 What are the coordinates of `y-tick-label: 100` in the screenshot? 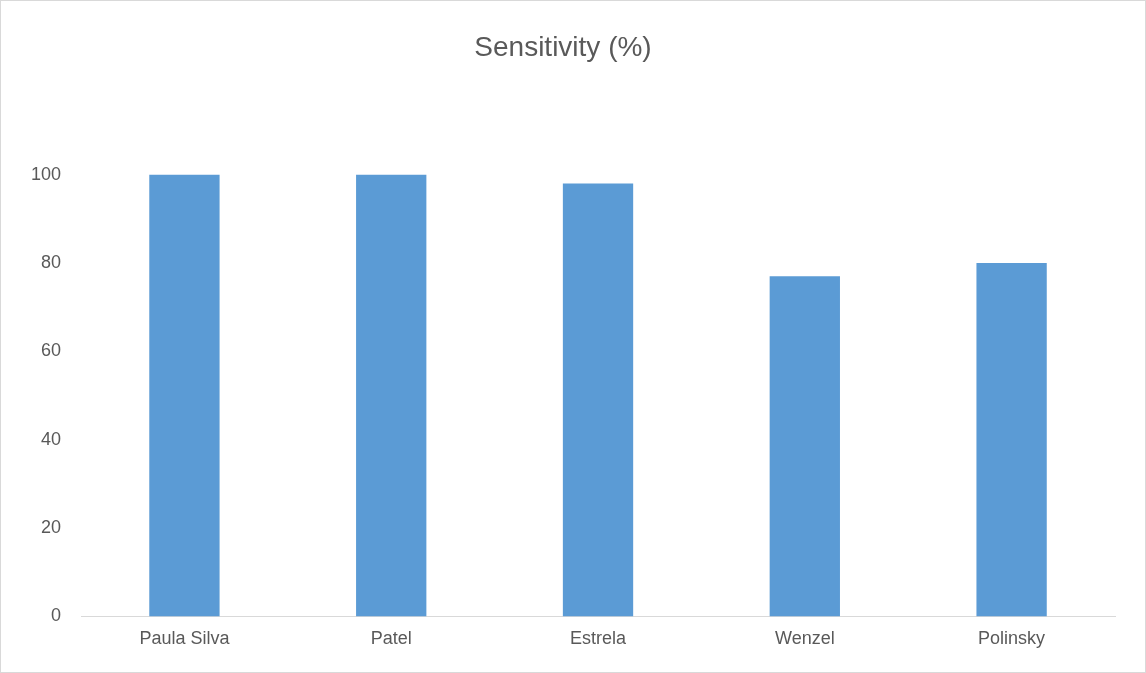 It's located at (46, 173).